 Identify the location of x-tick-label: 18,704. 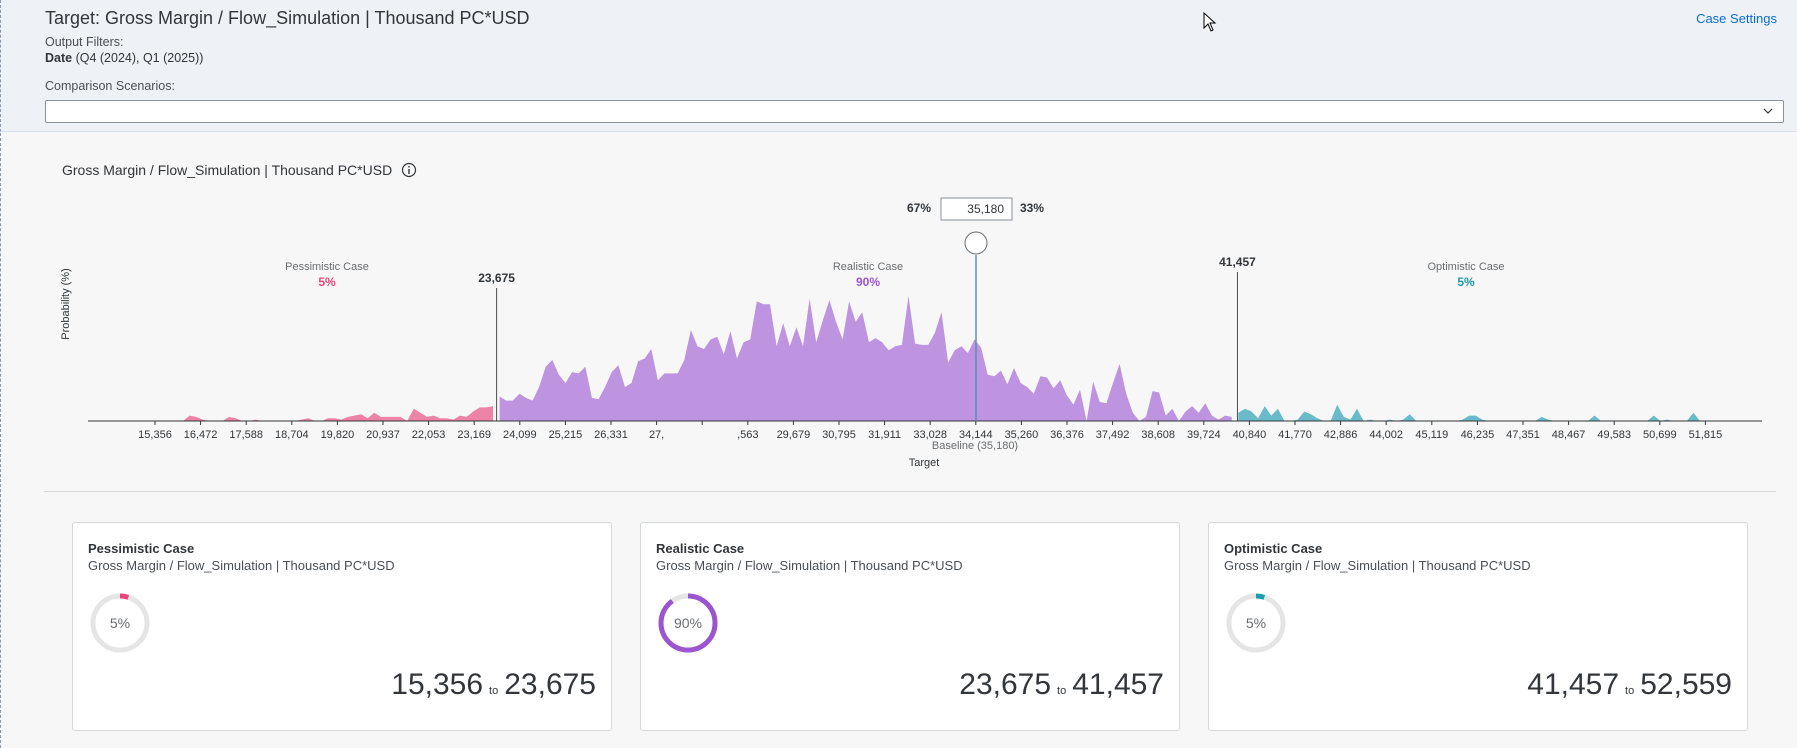
(292, 435).